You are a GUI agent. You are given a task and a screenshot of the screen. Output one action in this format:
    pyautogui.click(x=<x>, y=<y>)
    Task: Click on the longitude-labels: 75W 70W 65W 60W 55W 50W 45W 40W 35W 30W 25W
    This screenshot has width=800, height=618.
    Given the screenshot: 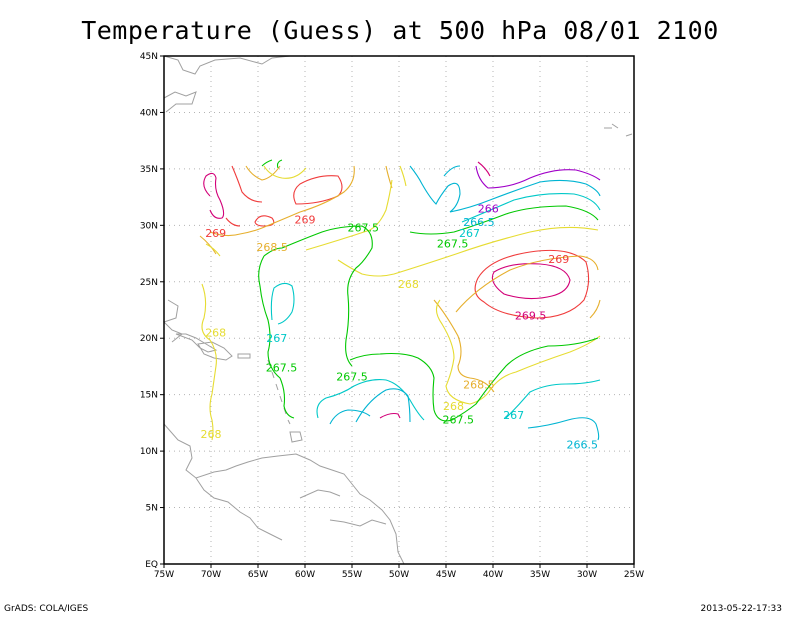 What is the action you would take?
    pyautogui.click(x=399, y=575)
    